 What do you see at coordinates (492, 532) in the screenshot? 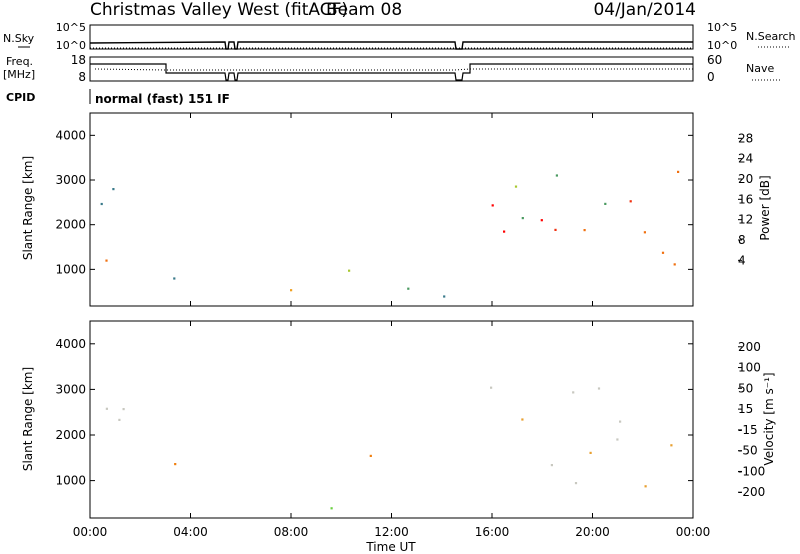
I see `x-tick-label: 16:00` at bounding box center [492, 532].